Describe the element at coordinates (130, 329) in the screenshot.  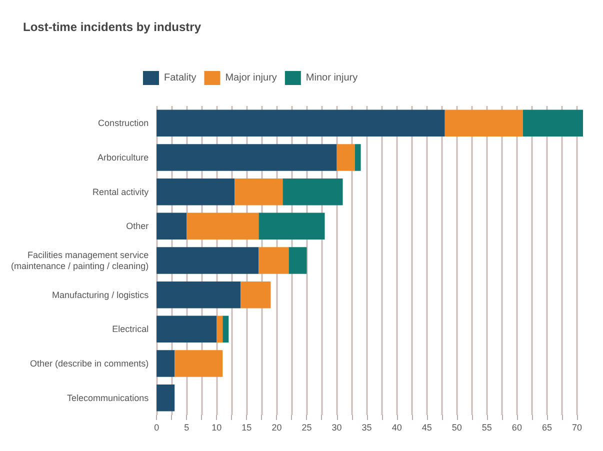
I see `y-tick-label: Electrical` at that location.